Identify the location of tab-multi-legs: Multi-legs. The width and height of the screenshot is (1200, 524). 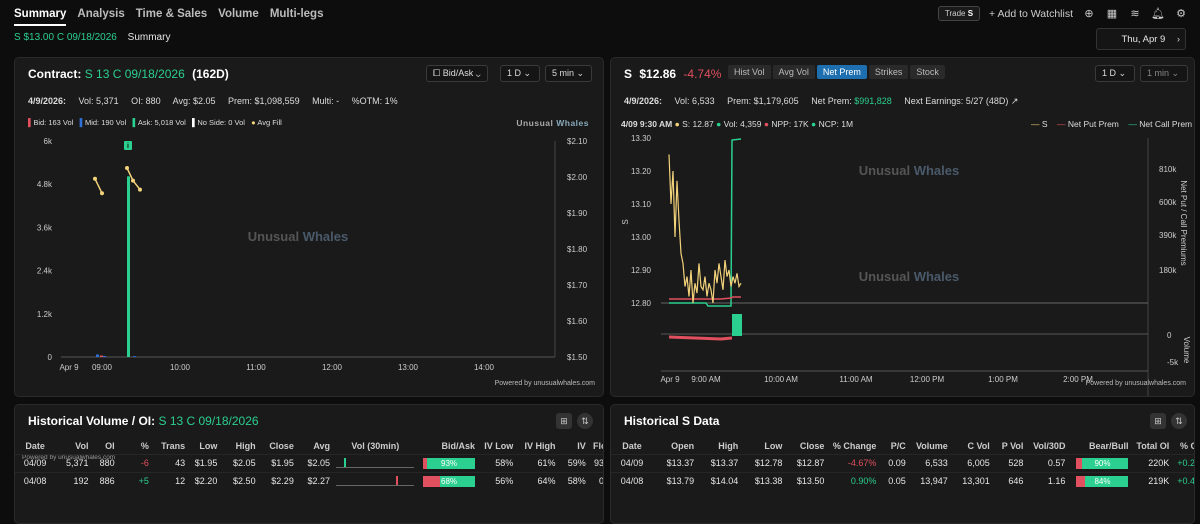
(296, 14).